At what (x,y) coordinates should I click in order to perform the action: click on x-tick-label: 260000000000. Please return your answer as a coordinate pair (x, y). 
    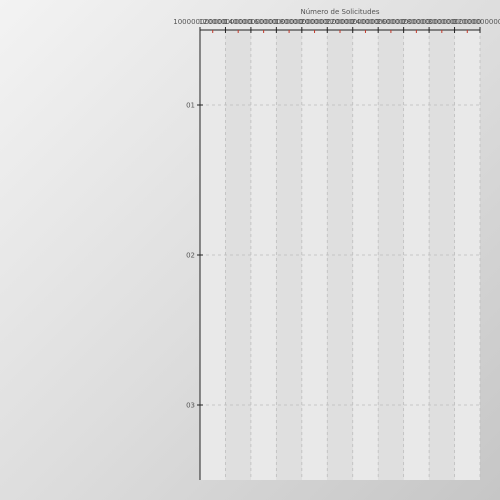
    Looking at the image, I should click on (403, 22).